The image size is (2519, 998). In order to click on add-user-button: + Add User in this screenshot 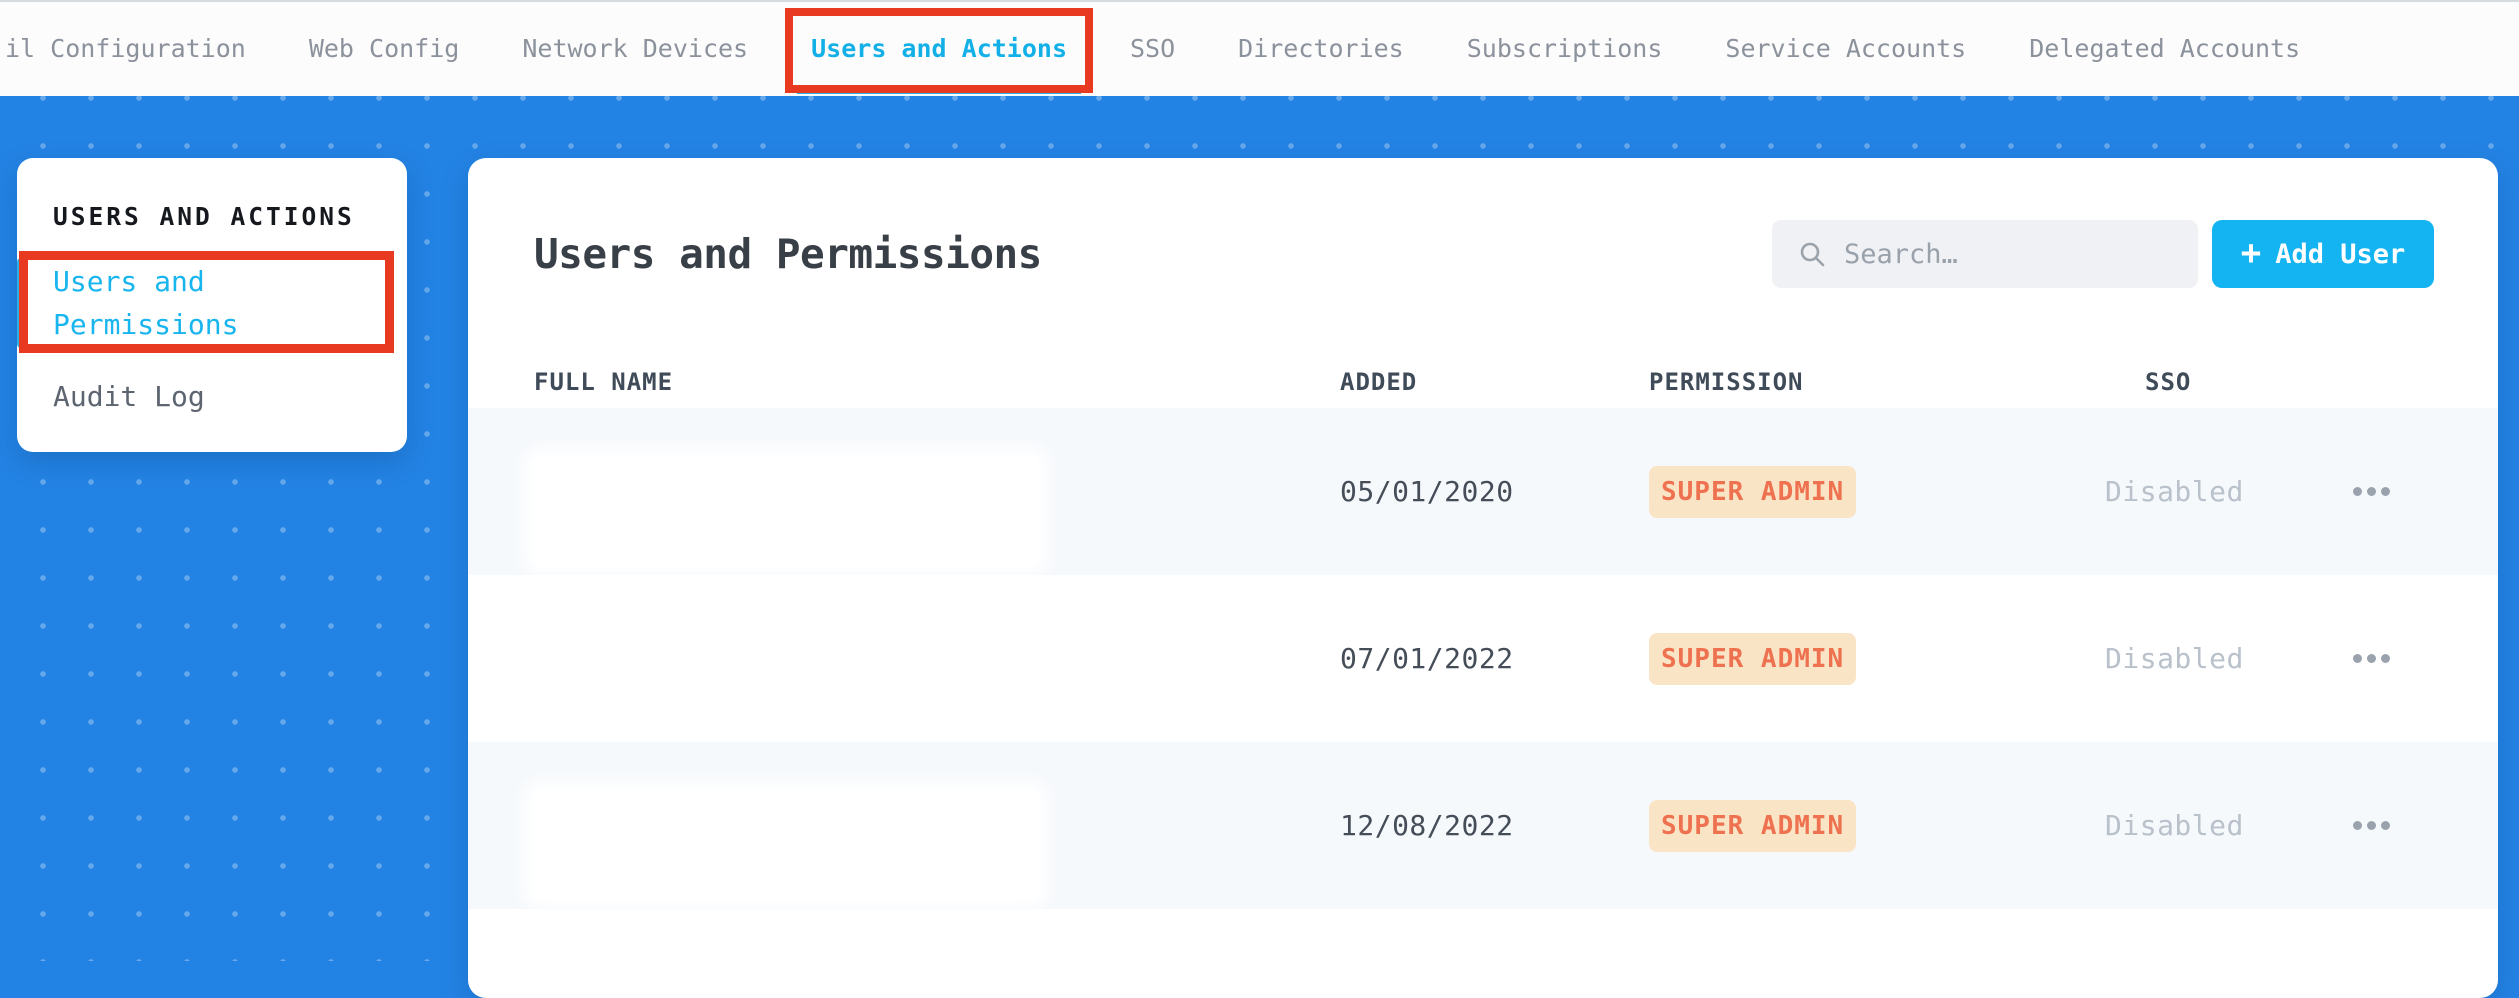, I will do `click(2323, 254)`.